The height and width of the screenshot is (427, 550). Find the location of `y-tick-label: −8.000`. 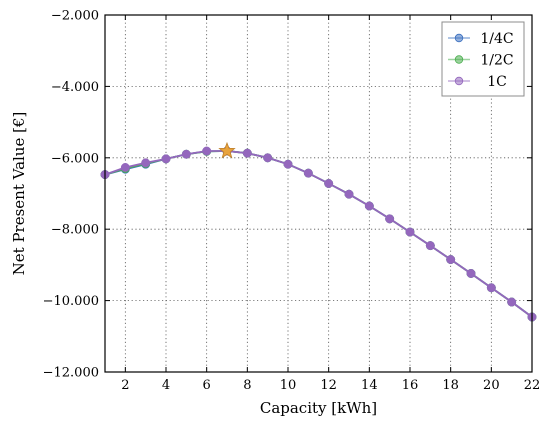

y-tick-label: −8.000 is located at coordinates (75, 230).